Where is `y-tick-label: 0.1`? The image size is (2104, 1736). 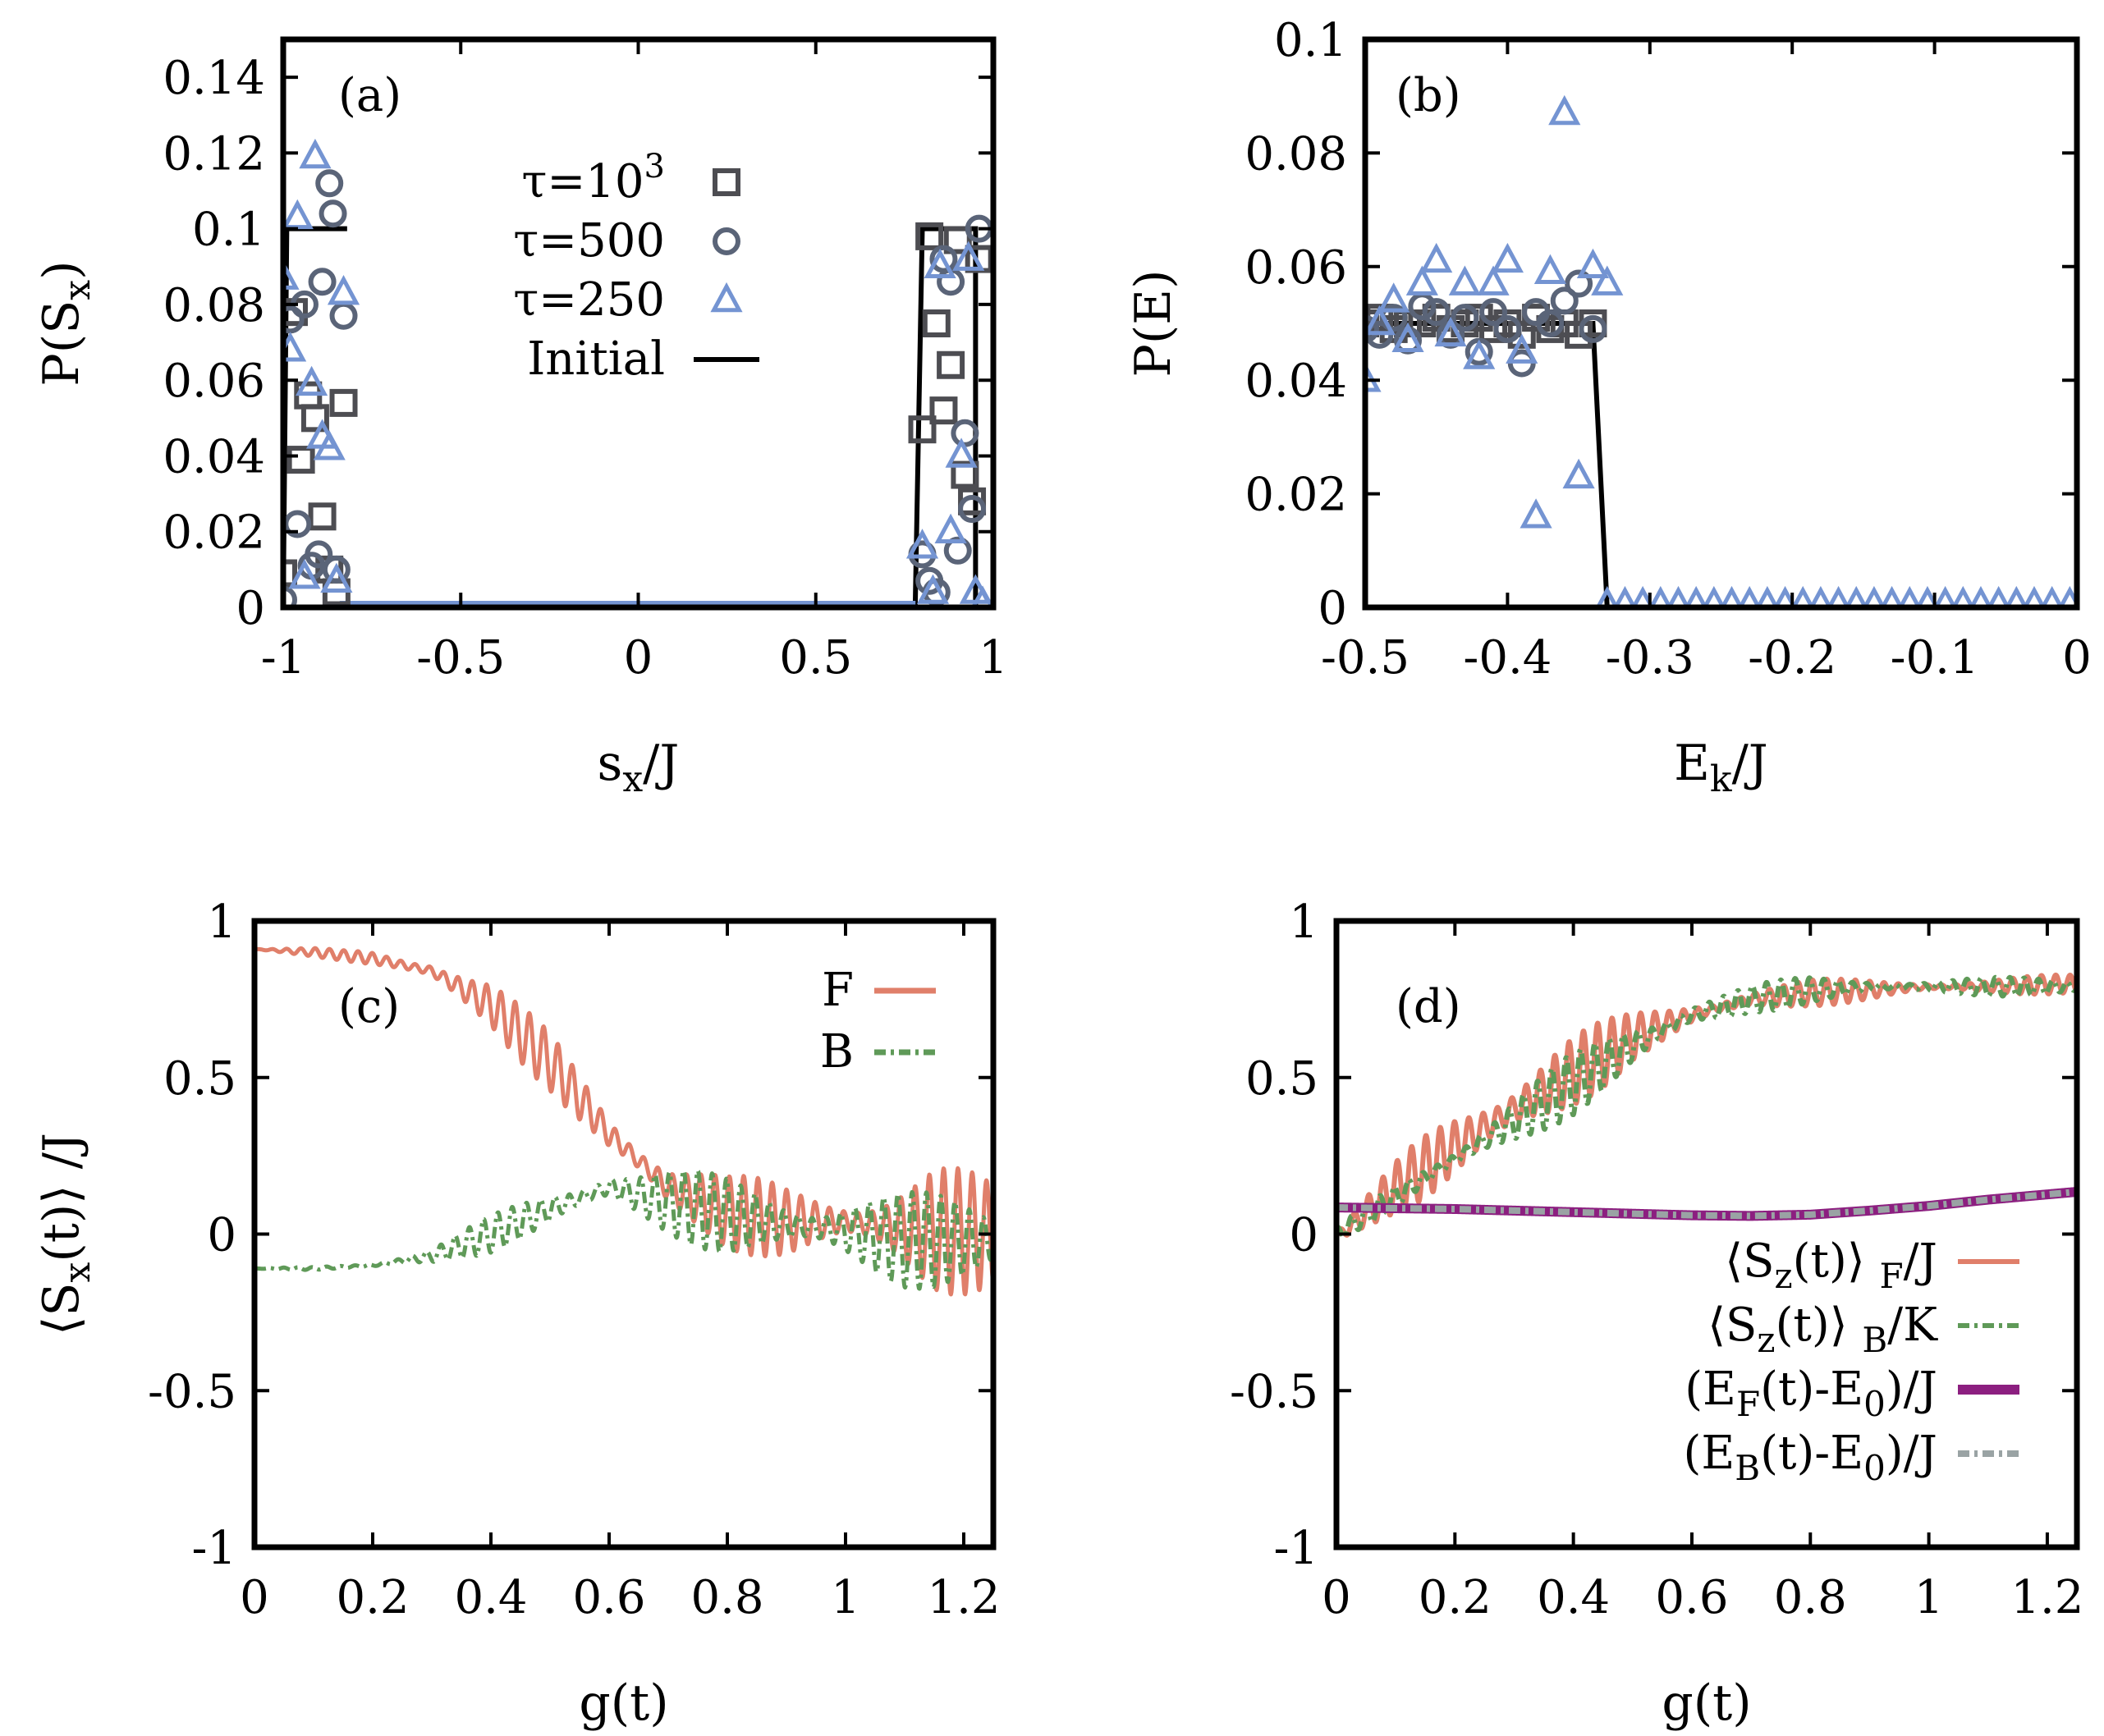
y-tick-label: 0.1 is located at coordinates (228, 230).